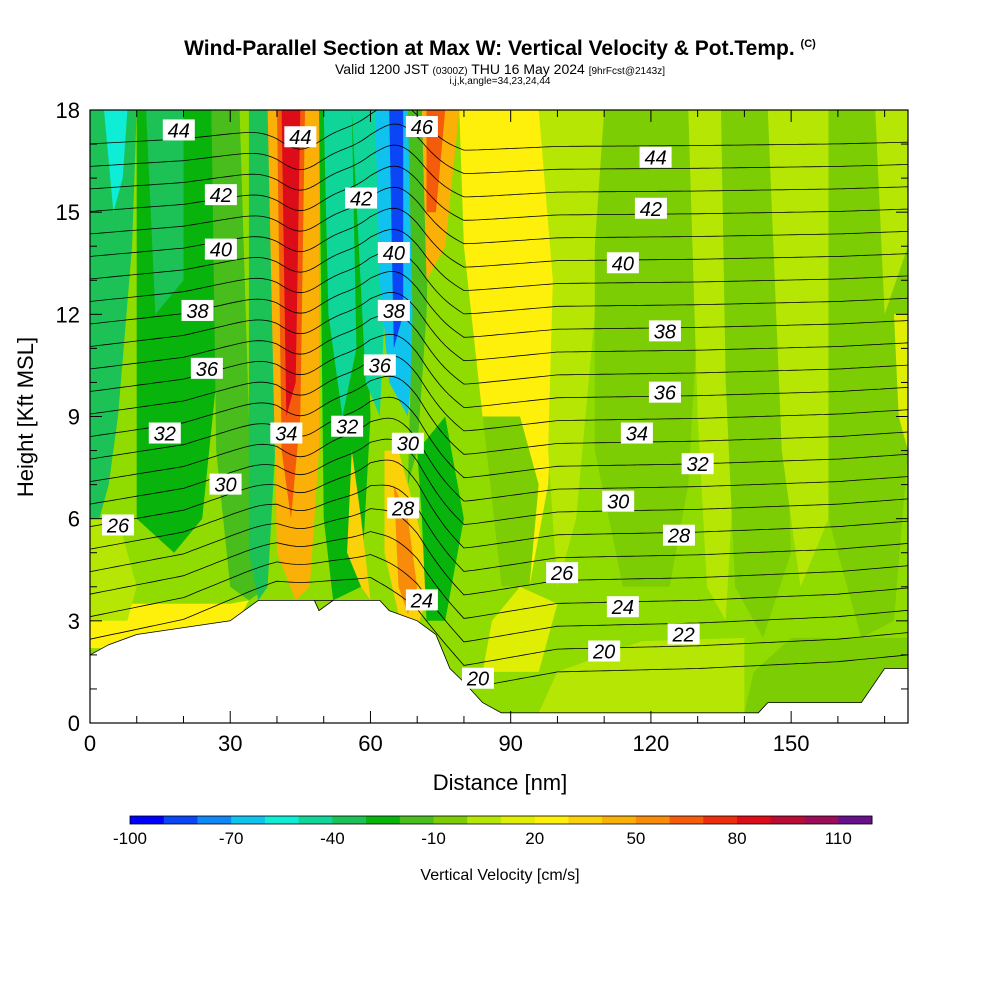 The width and height of the screenshot is (1000, 1000). Describe the element at coordinates (623, 264) in the screenshot. I see `contour-label-22: 40` at that location.